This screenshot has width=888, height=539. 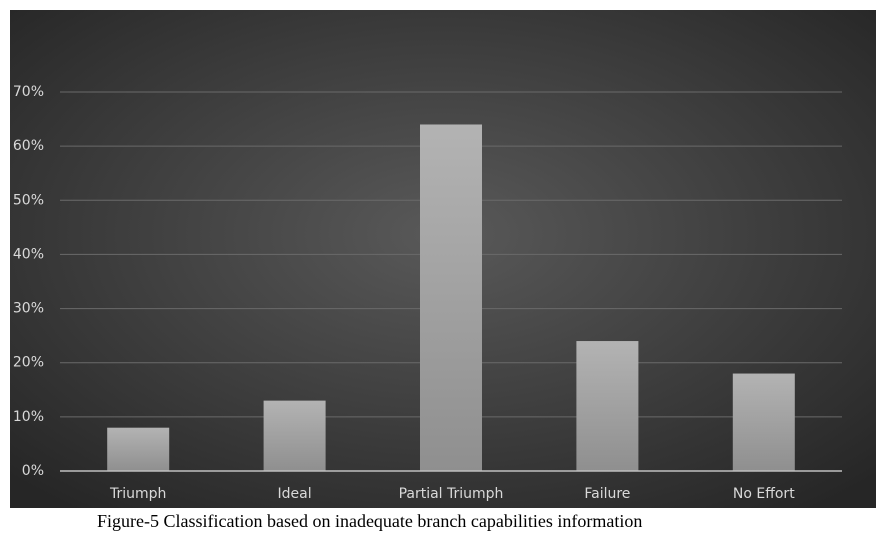 What do you see at coordinates (33, 471) in the screenshot?
I see `y-tick-label: 0%` at bounding box center [33, 471].